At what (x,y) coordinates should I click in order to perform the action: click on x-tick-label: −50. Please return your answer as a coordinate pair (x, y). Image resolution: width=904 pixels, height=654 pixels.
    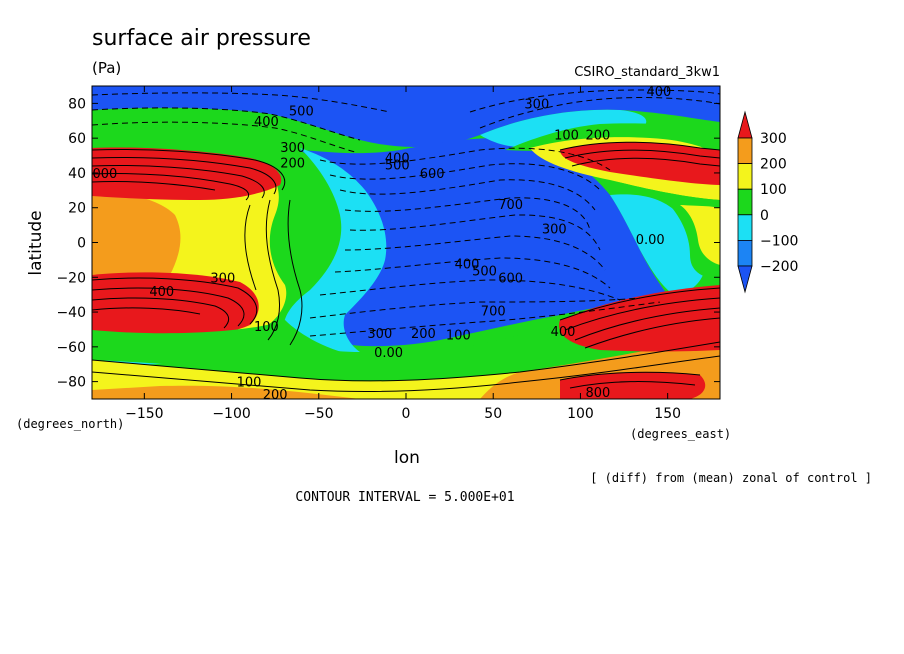
    Looking at the image, I should click on (319, 414).